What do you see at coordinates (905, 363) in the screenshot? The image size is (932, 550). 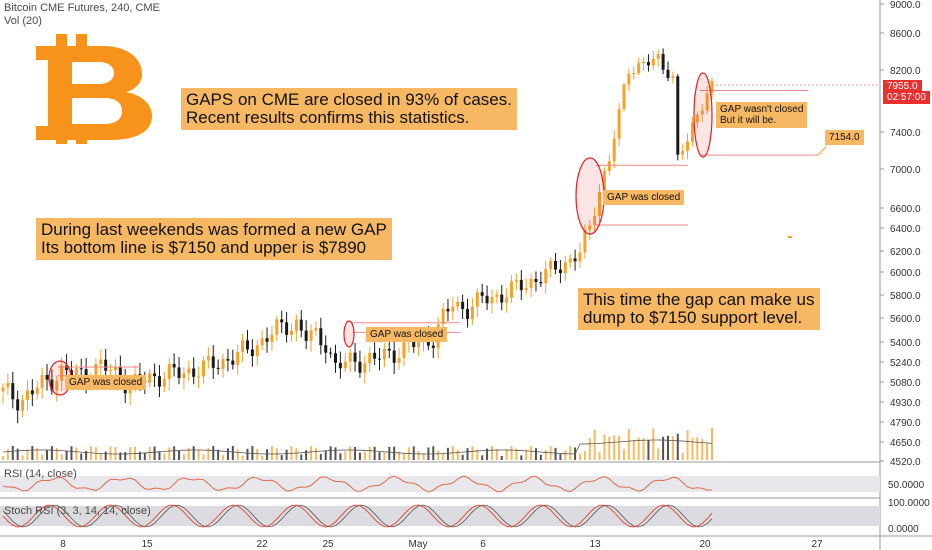 I see `price-tick-label: 5240.0` at bounding box center [905, 363].